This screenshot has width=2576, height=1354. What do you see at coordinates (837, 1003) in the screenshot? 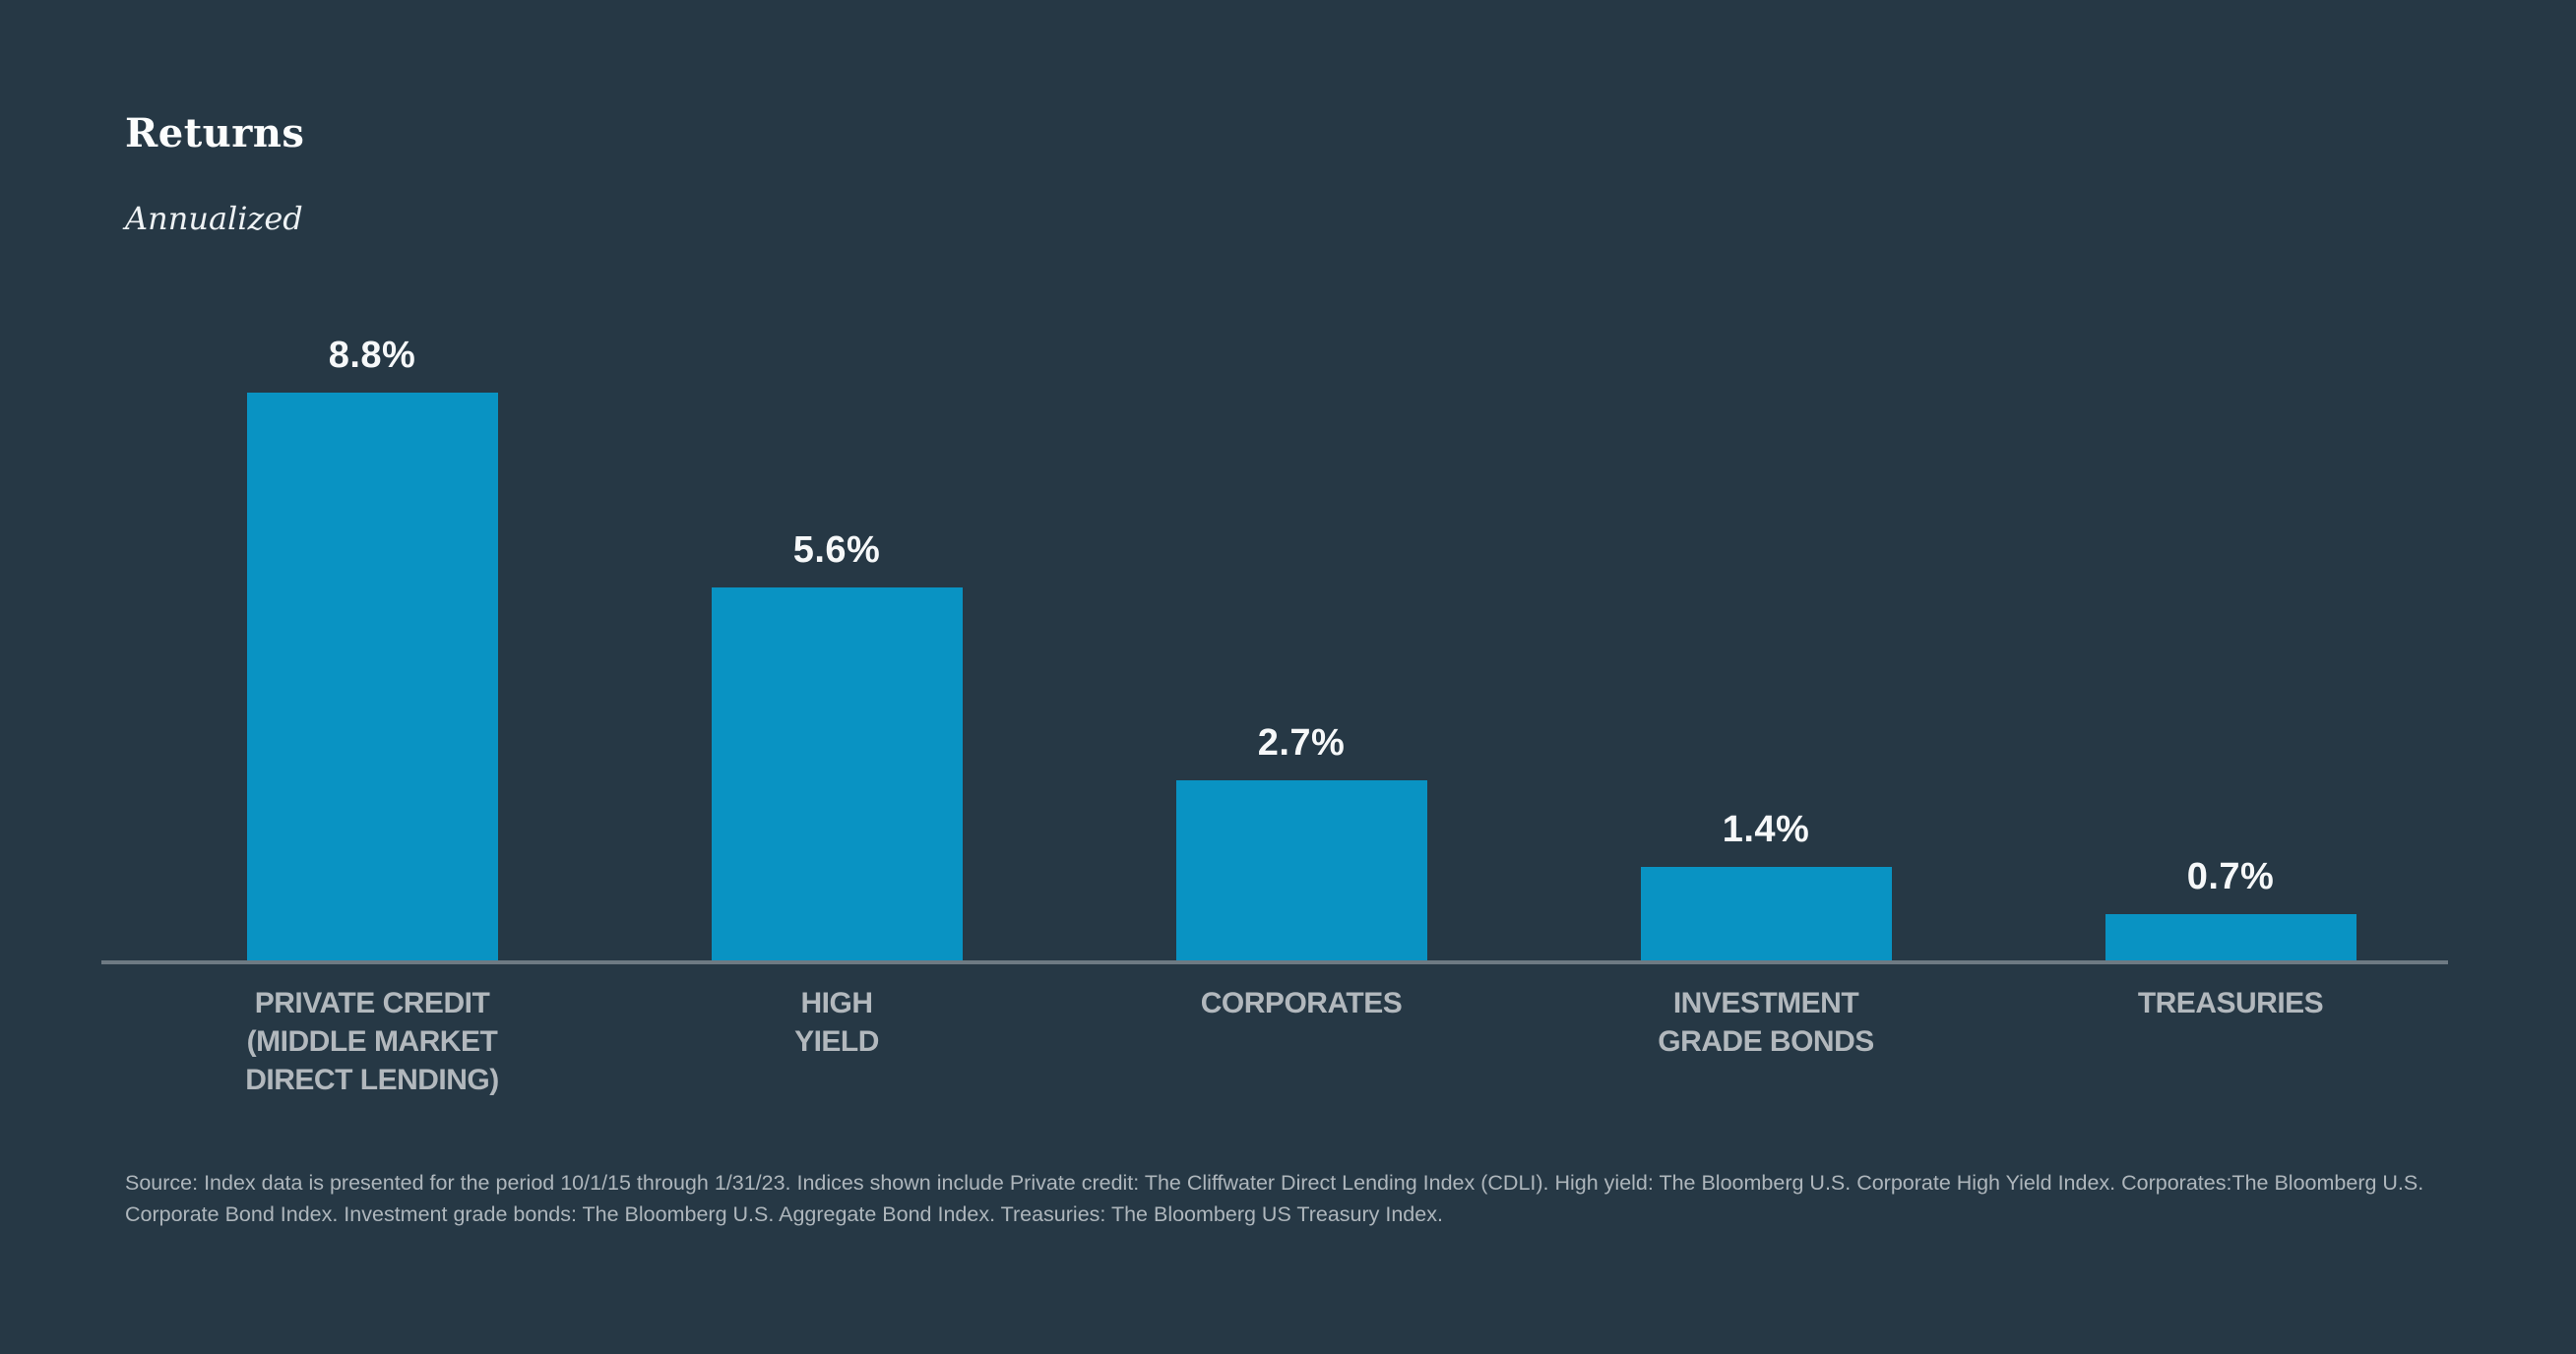
I see `category-label-line: HIGH` at bounding box center [837, 1003].